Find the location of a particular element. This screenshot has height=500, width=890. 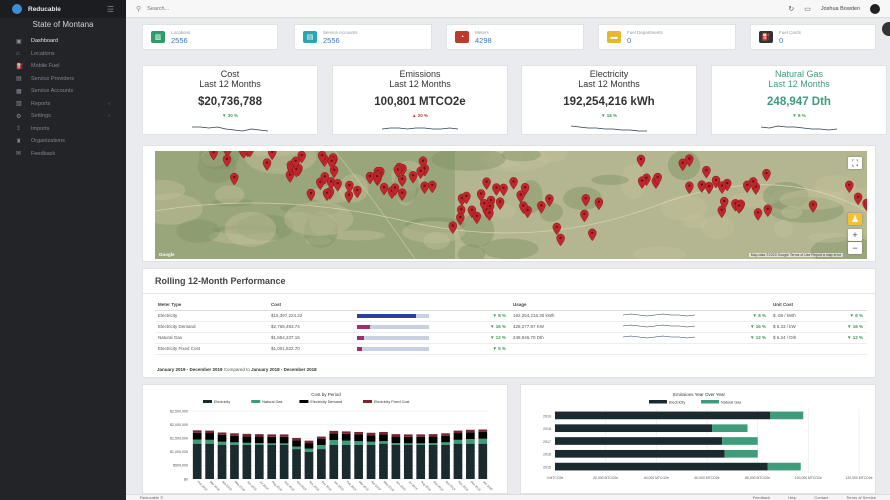

stat-card: ⛽ Fuel Cards 0 is located at coordinates (813, 37).